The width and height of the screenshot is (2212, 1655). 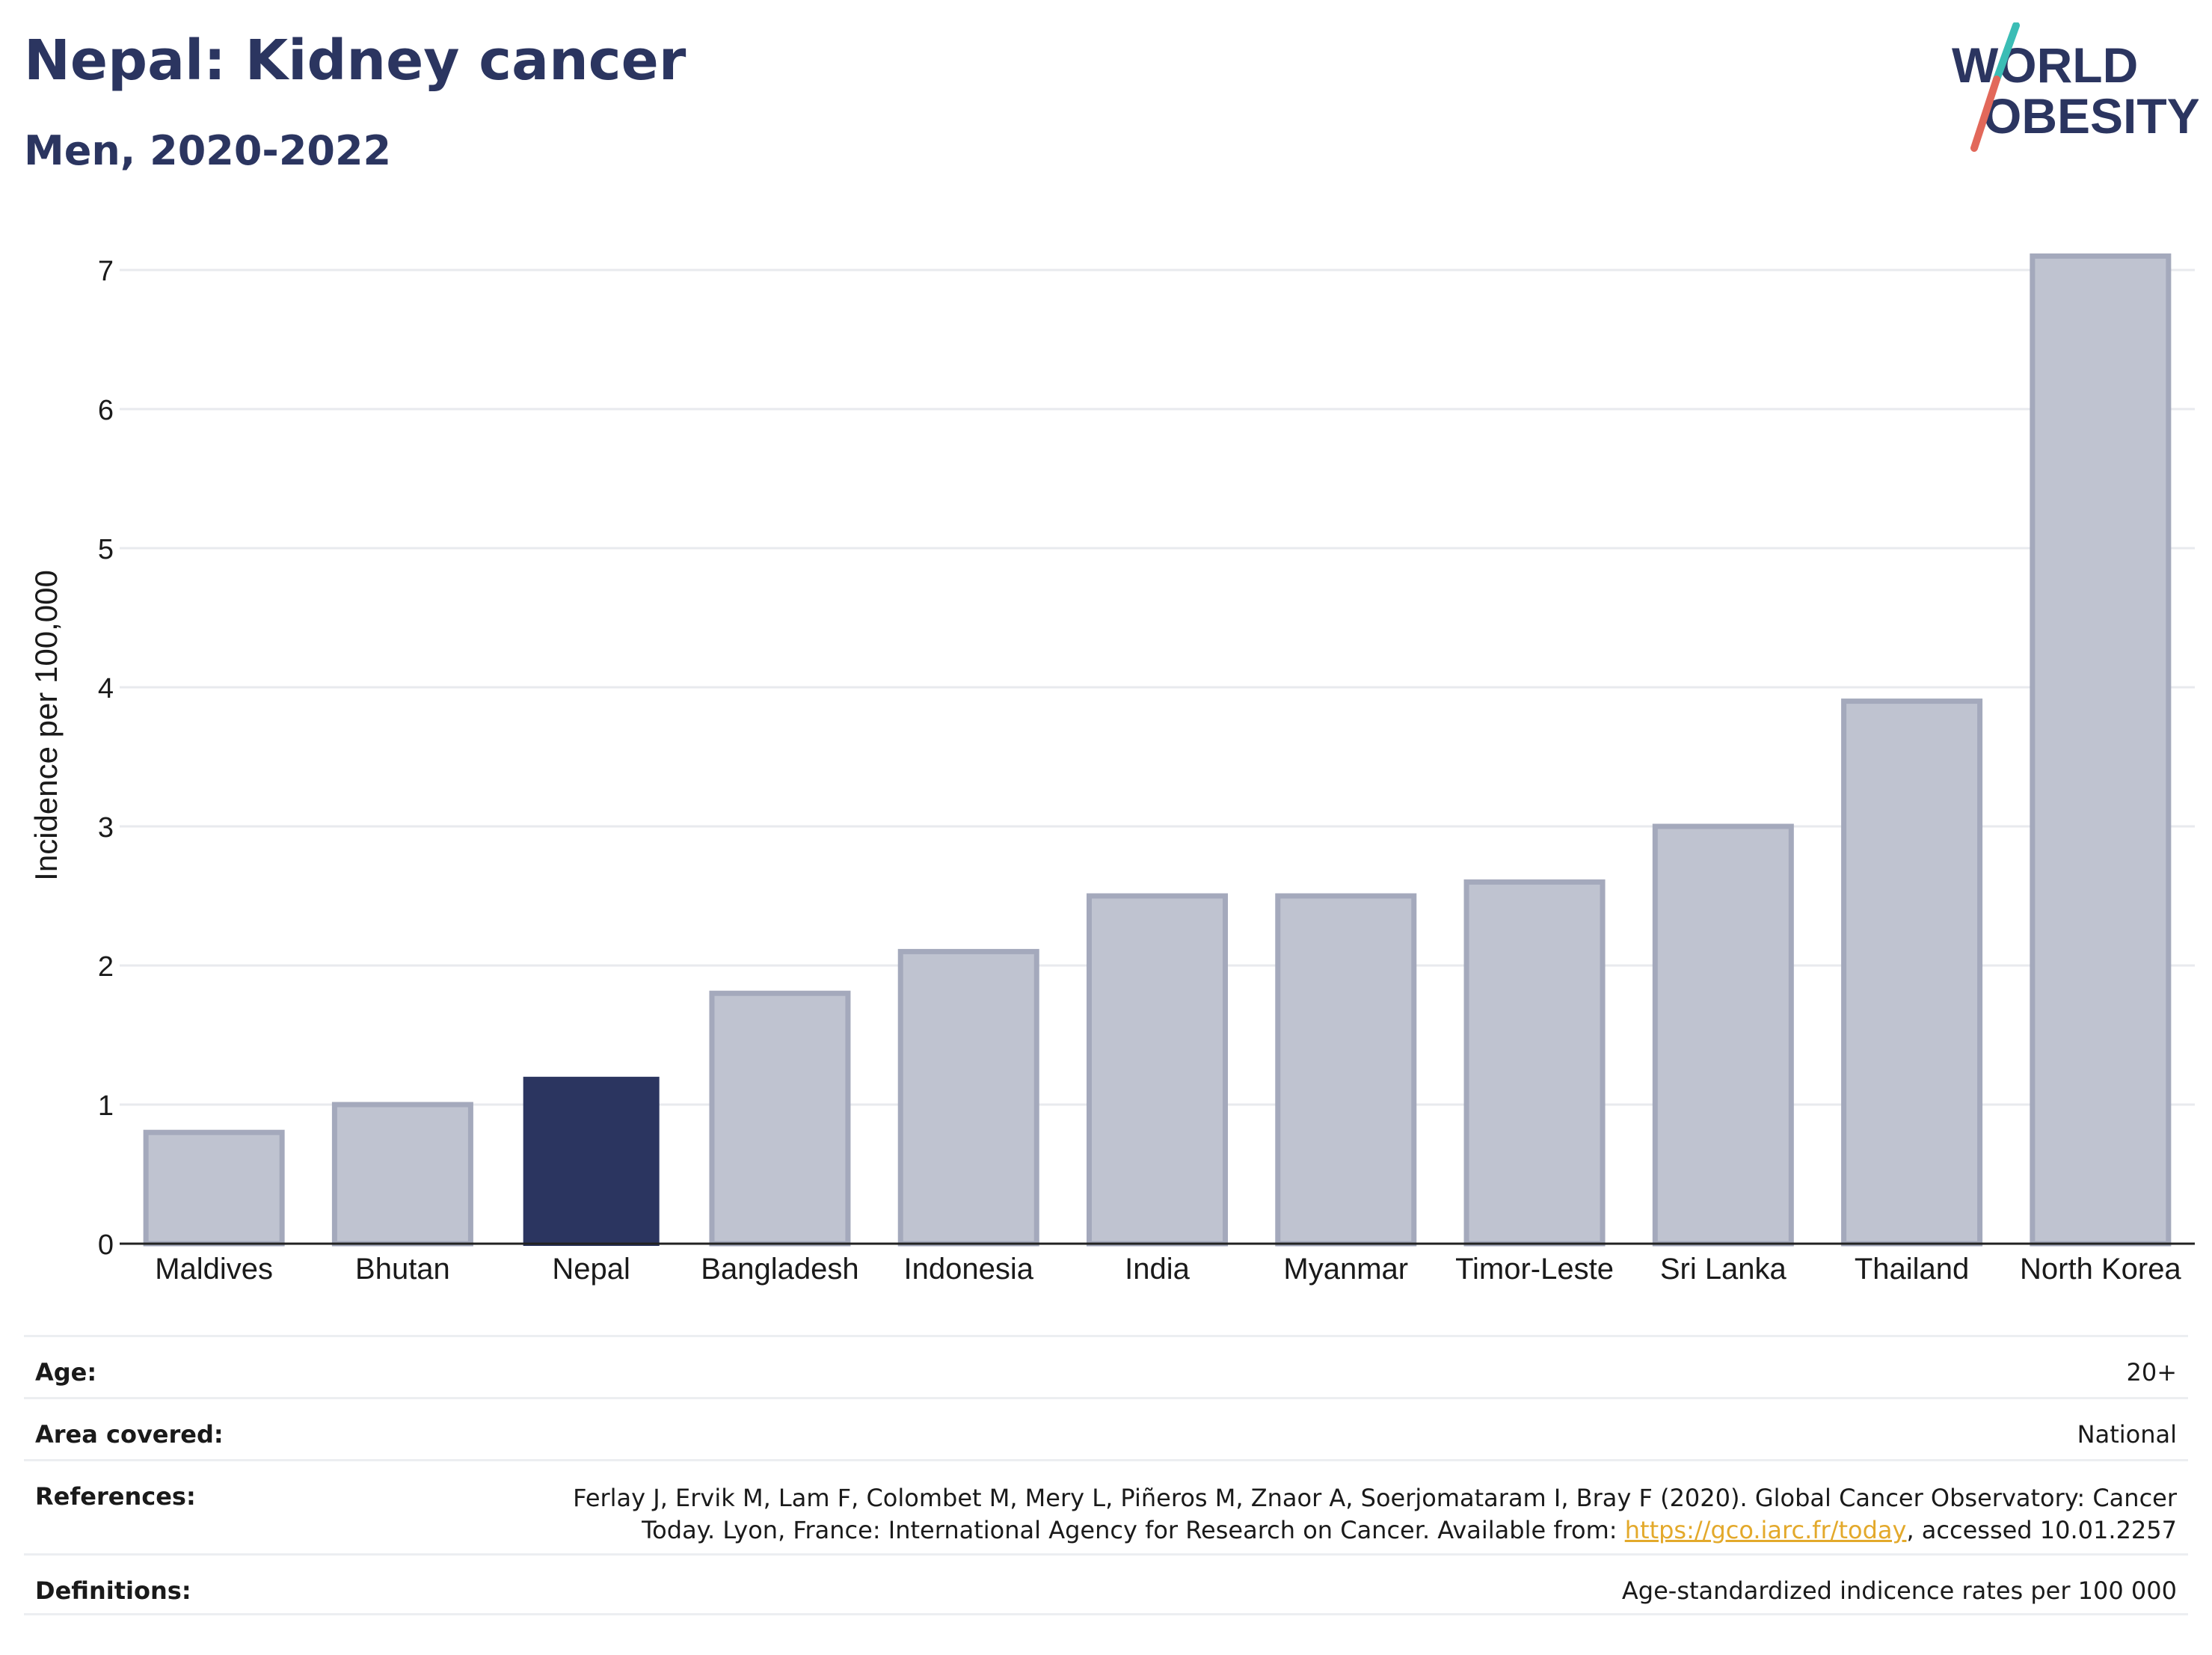 What do you see at coordinates (2045, 65) in the screenshot?
I see `logo-line1: WORLD` at bounding box center [2045, 65].